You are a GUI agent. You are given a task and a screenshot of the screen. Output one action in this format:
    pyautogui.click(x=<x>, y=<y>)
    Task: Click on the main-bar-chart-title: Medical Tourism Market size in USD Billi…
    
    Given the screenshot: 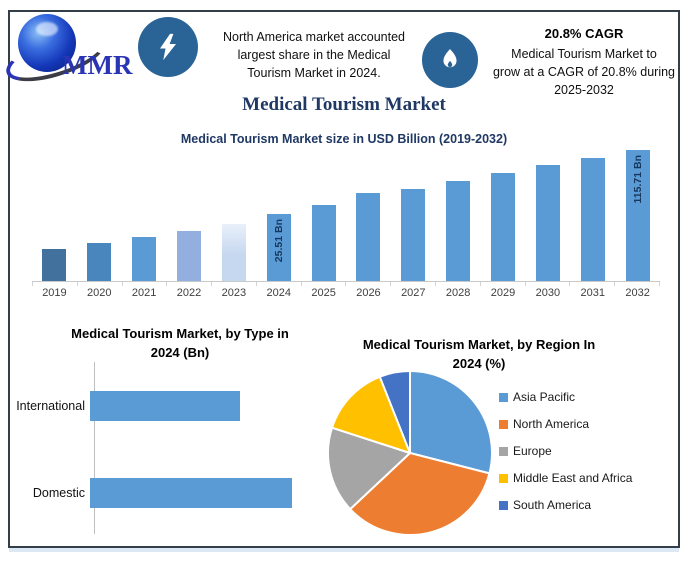 What is the action you would take?
    pyautogui.click(x=344, y=139)
    